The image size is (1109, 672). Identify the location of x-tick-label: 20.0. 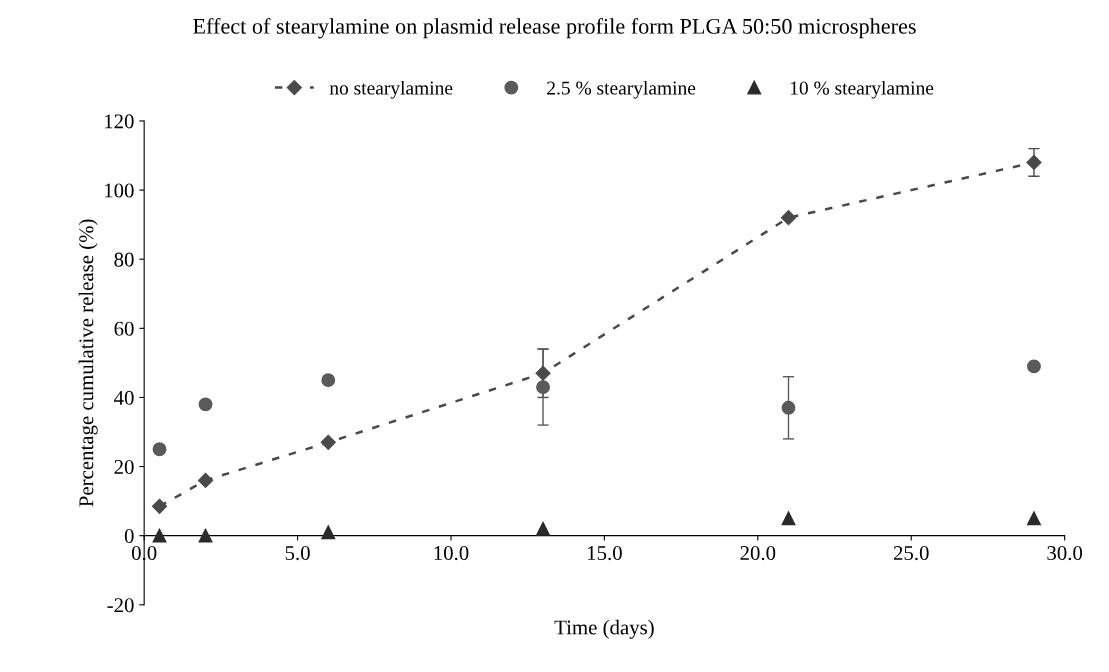
(758, 553).